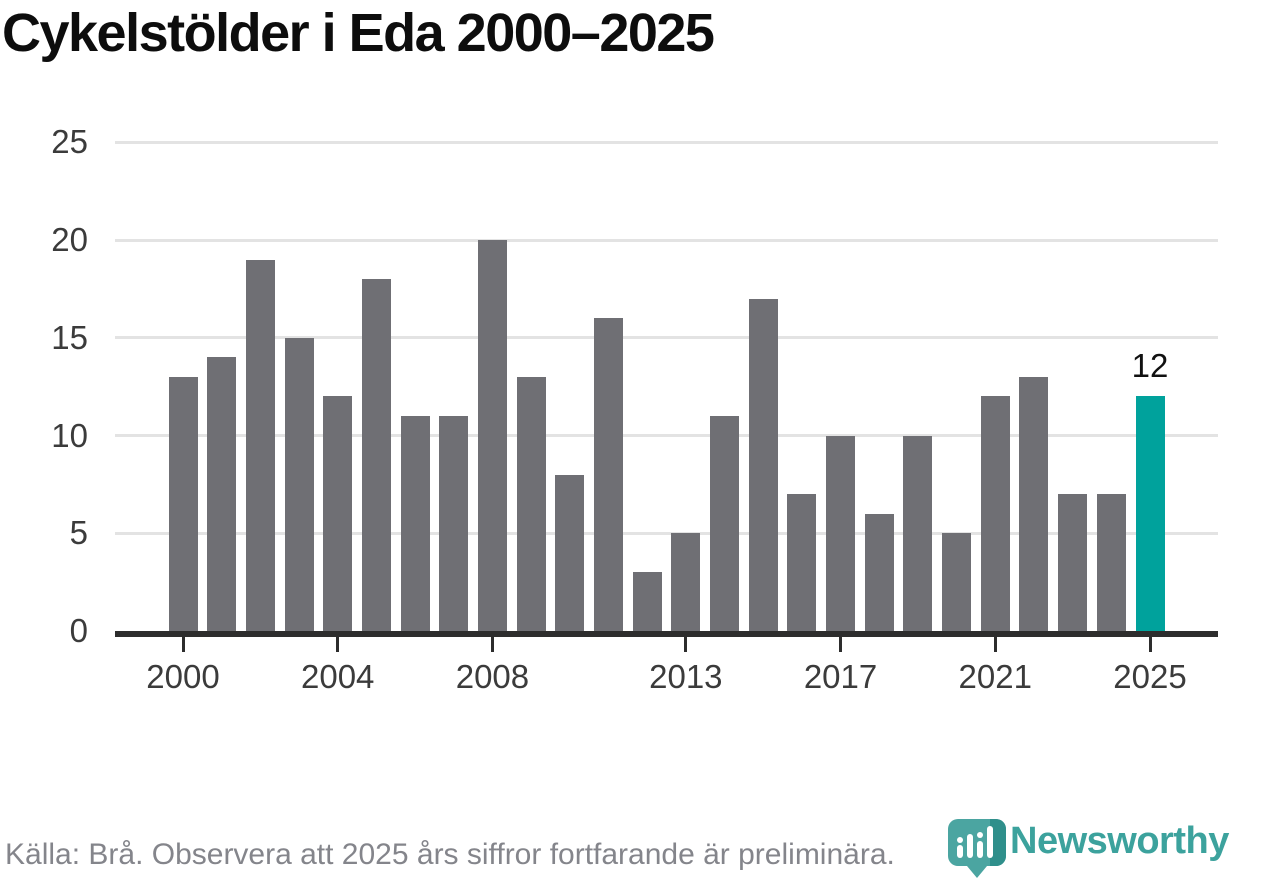  Describe the element at coordinates (686, 583) in the screenshot. I see `bar-2013` at that location.